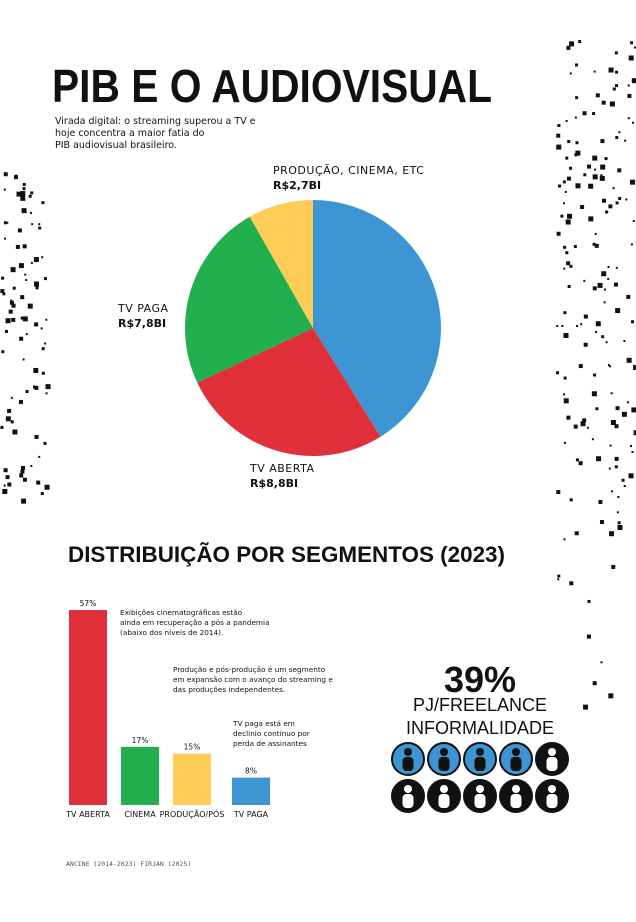 The width and height of the screenshot is (636, 922). I want to click on bar-category: TV ABERTA, so click(87, 814).